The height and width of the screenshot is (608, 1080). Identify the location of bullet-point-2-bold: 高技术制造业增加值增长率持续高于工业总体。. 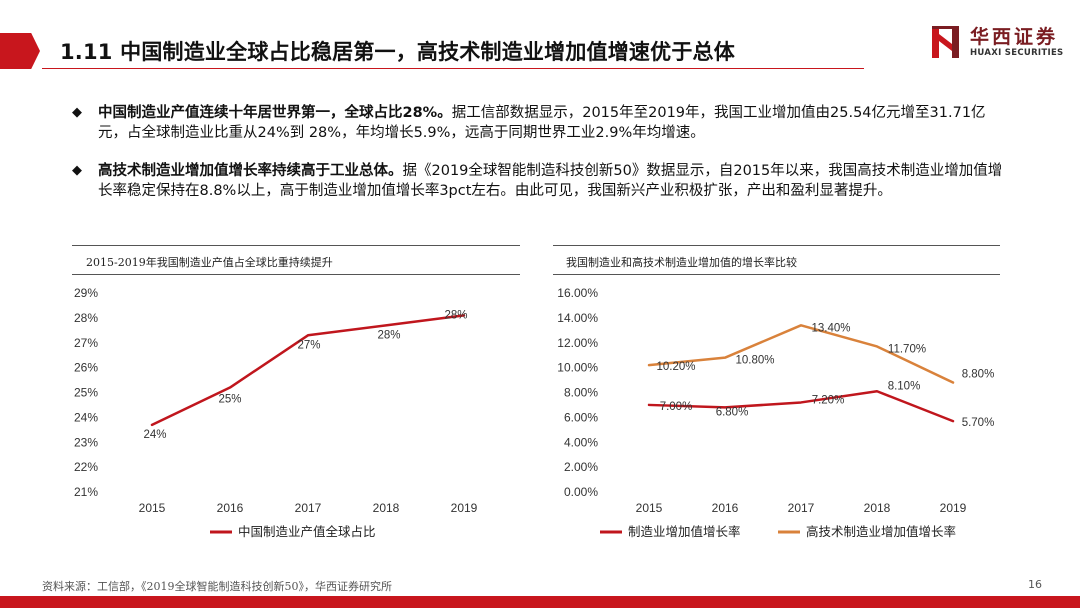
(250, 171).